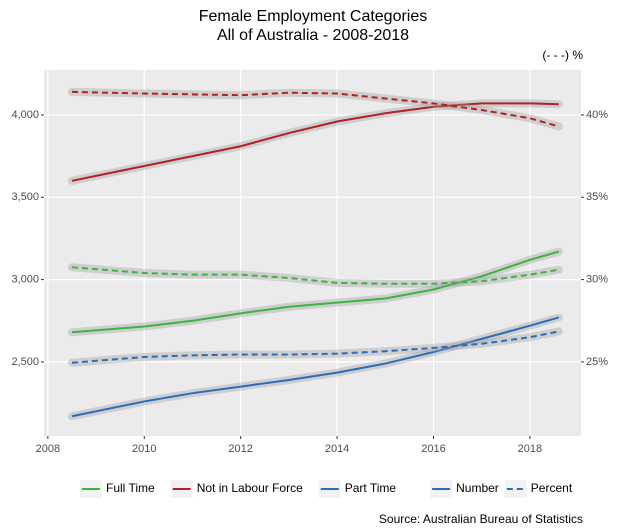  Describe the element at coordinates (250, 488) in the screenshot. I see `legend-label: Not in Labour Force` at that location.